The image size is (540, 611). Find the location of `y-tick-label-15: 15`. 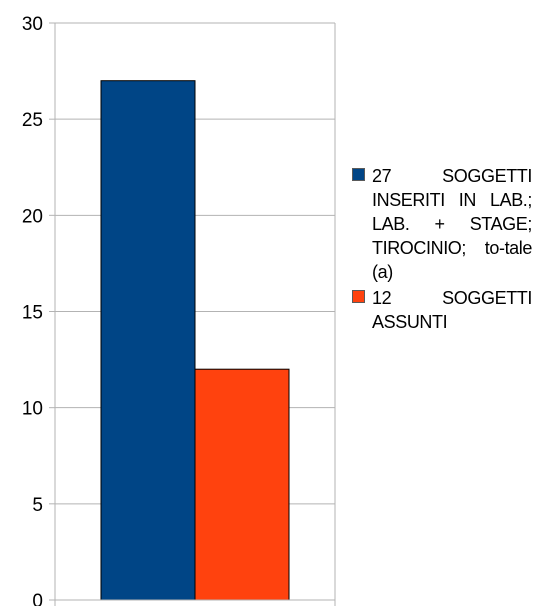

y-tick-label-15: 15 is located at coordinates (32, 313).